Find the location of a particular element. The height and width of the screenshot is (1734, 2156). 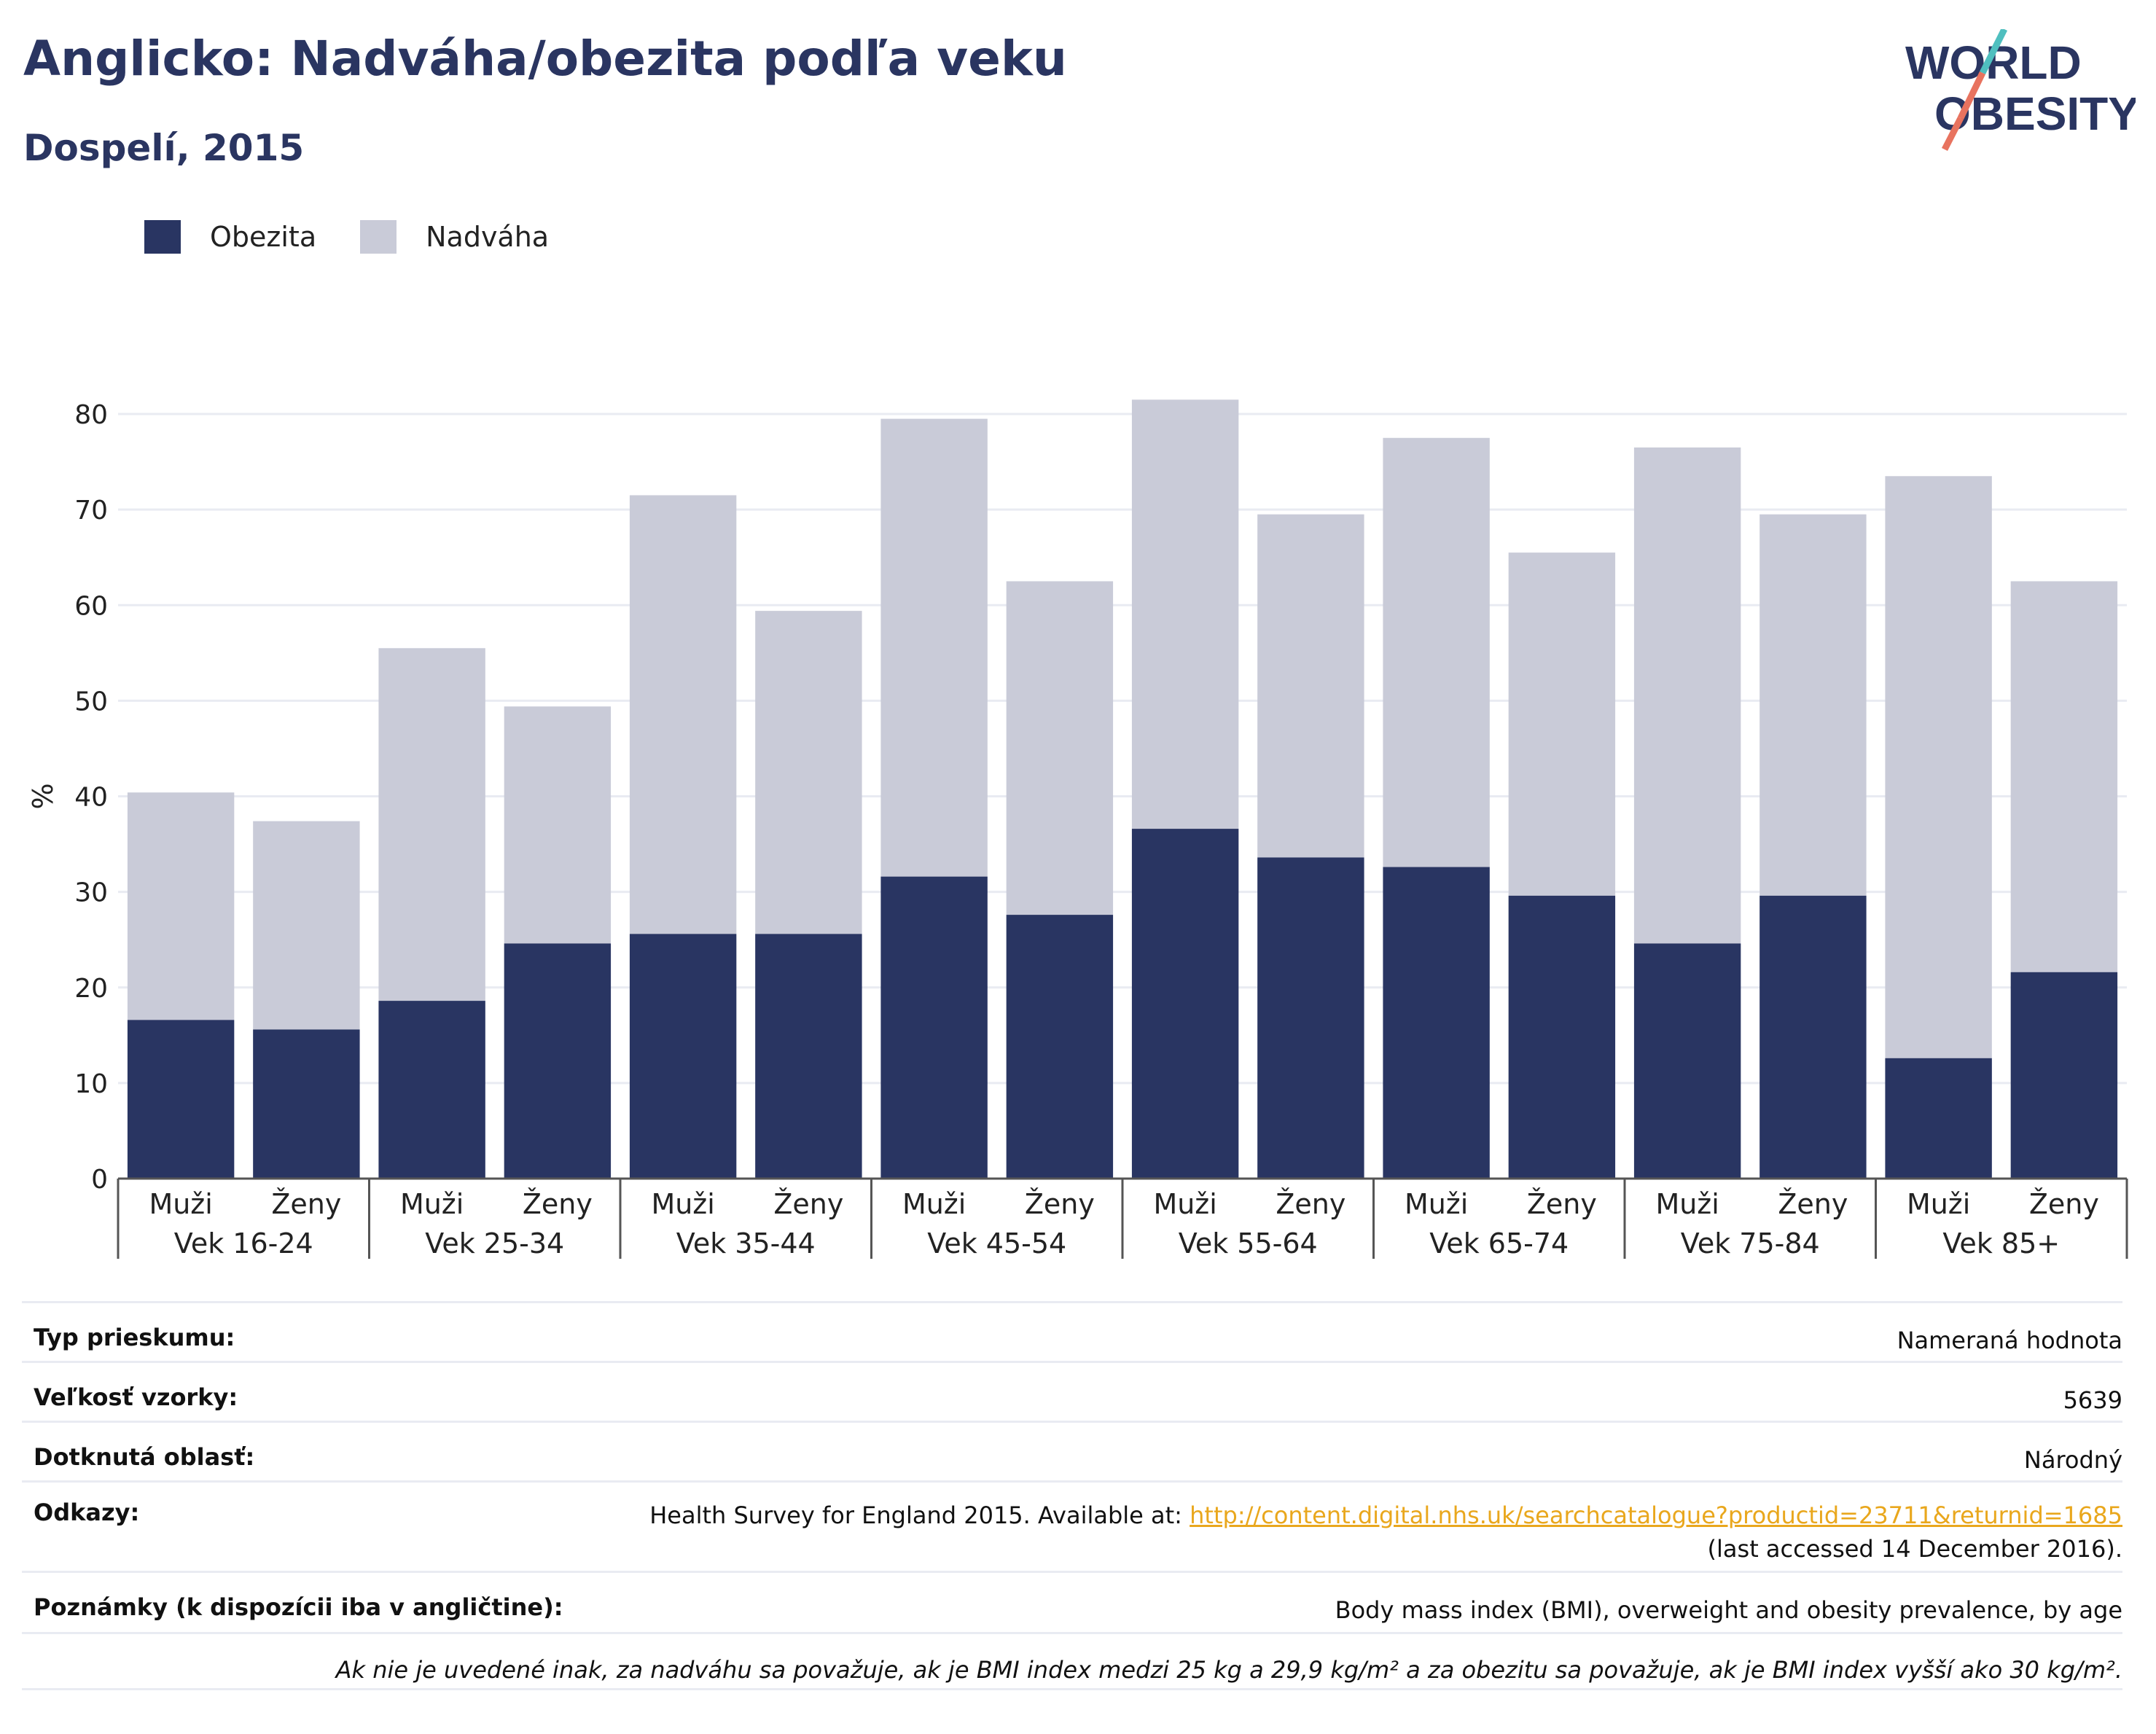

y-tick-label: 70 is located at coordinates (91, 511).